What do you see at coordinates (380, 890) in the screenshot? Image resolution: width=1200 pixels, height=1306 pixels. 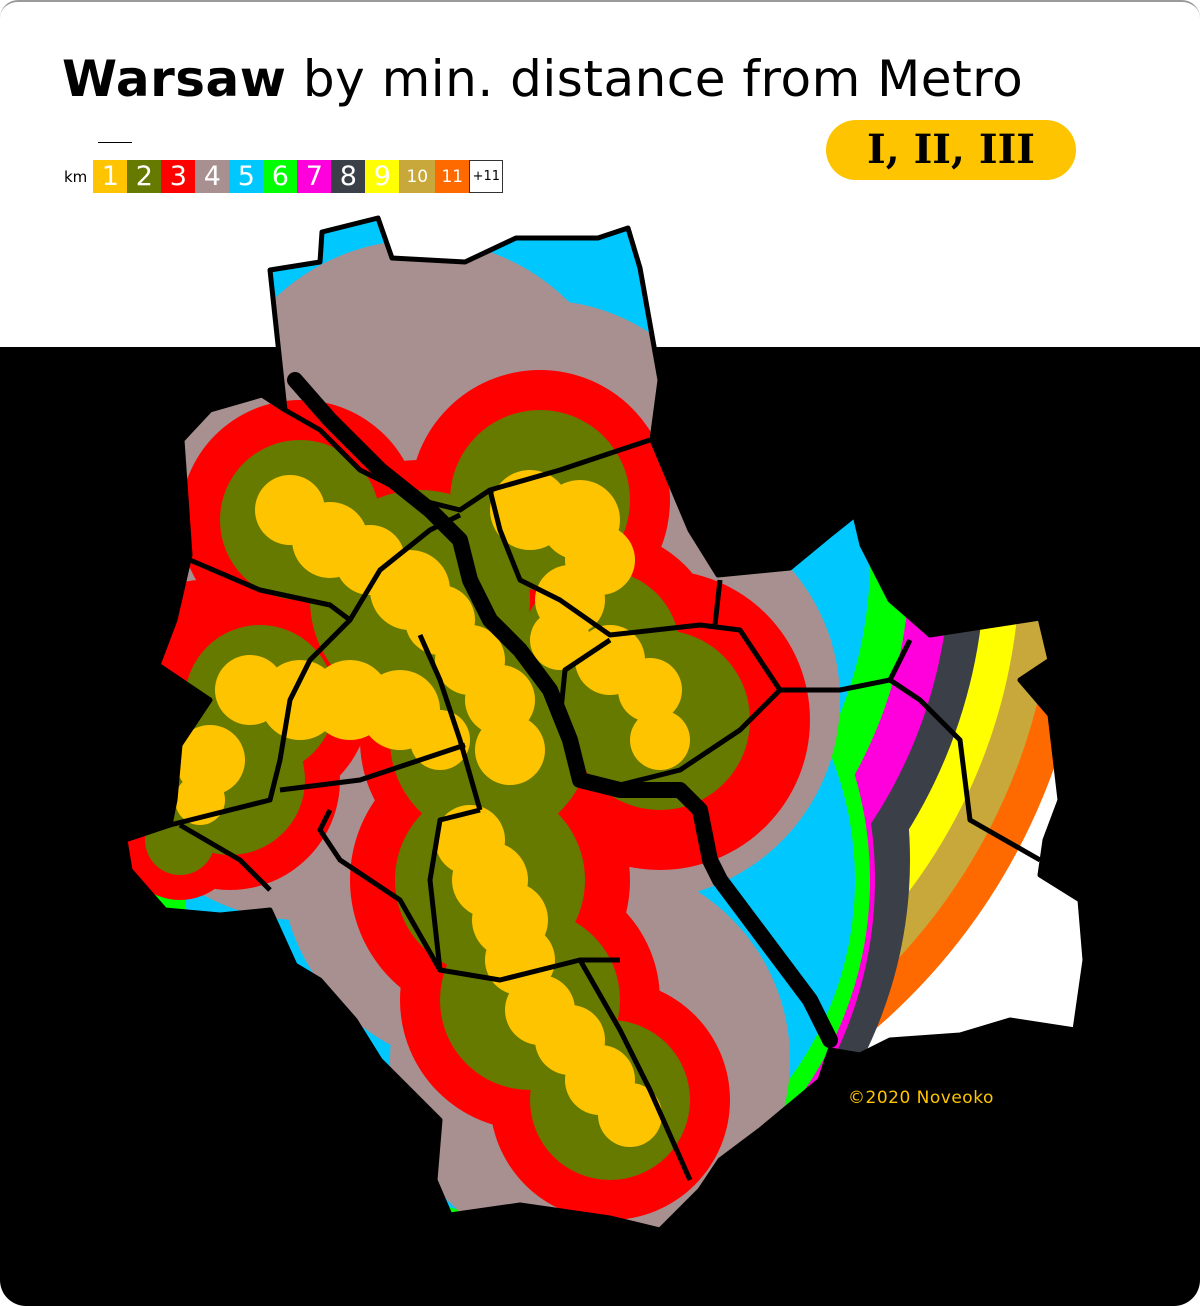 I see `district-border-wlochy` at bounding box center [380, 890].